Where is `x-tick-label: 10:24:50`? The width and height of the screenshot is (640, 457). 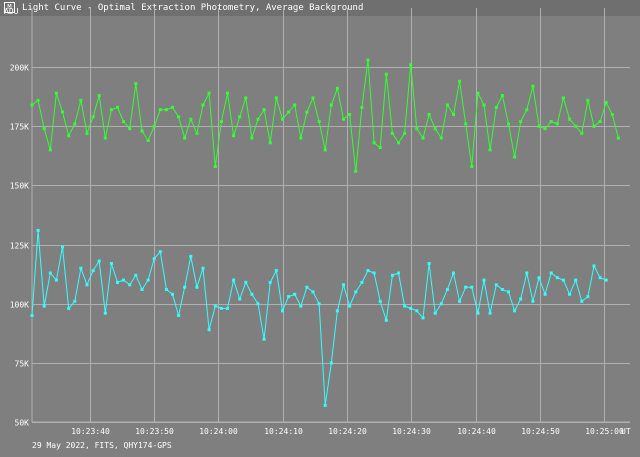 x-tick-label: 10:24:50 is located at coordinates (540, 431).